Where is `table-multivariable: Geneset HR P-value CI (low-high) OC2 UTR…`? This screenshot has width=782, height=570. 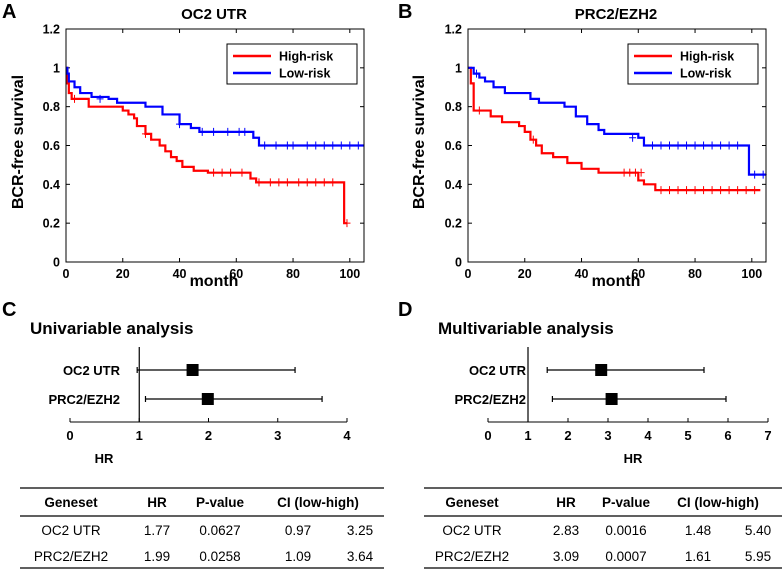 table-multivariable: Geneset HR P-value CI (low-high) OC2 UTR… is located at coordinates (603, 528).